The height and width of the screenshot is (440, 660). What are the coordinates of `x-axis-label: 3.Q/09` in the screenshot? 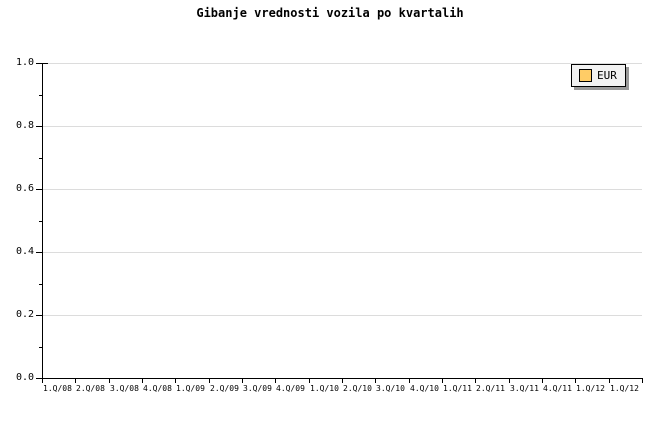 It's located at (257, 388).